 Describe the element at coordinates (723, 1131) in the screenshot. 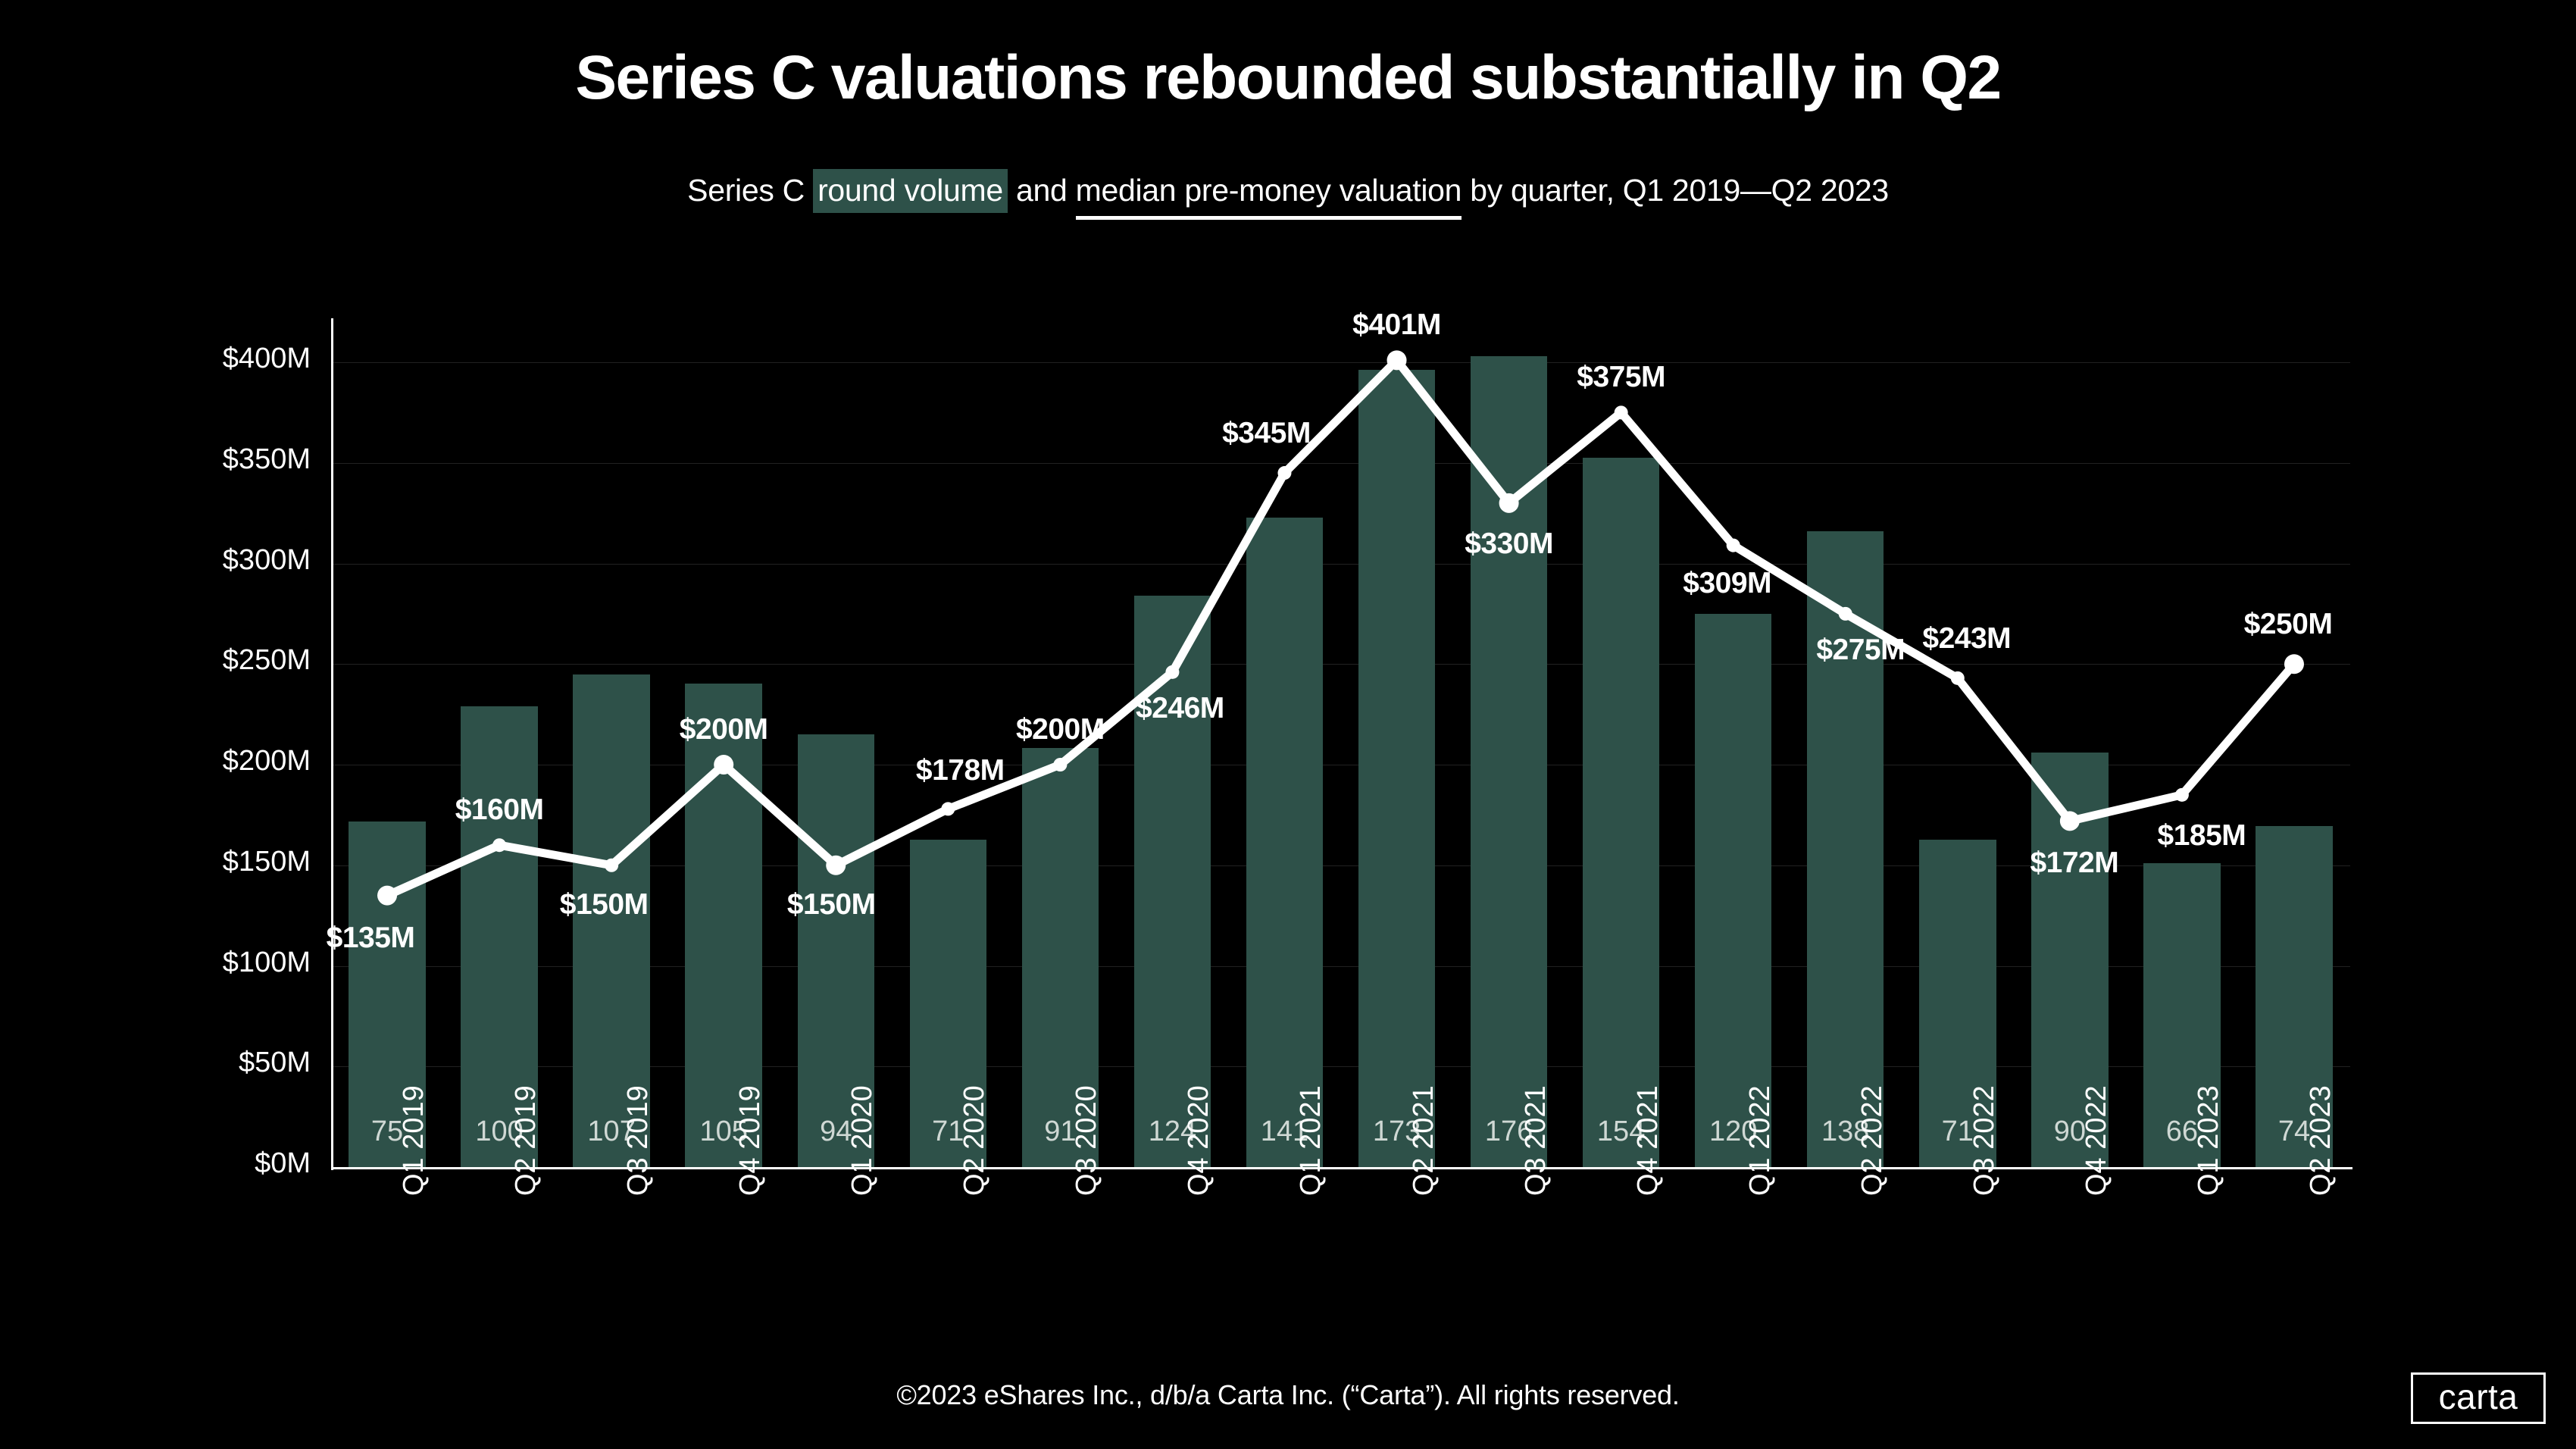

I see `bar-value-label: 105` at that location.